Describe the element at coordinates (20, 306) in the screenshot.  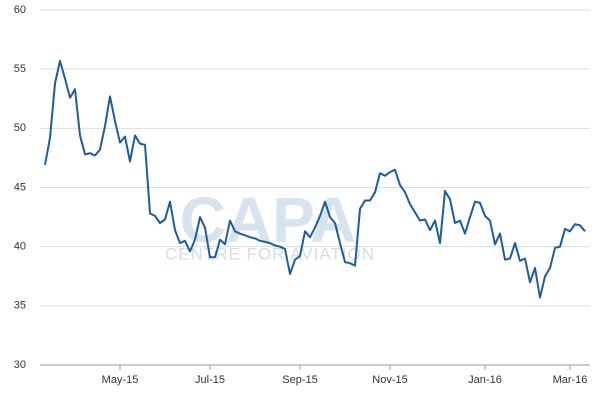
I see `y-tick-label: 35` at that location.